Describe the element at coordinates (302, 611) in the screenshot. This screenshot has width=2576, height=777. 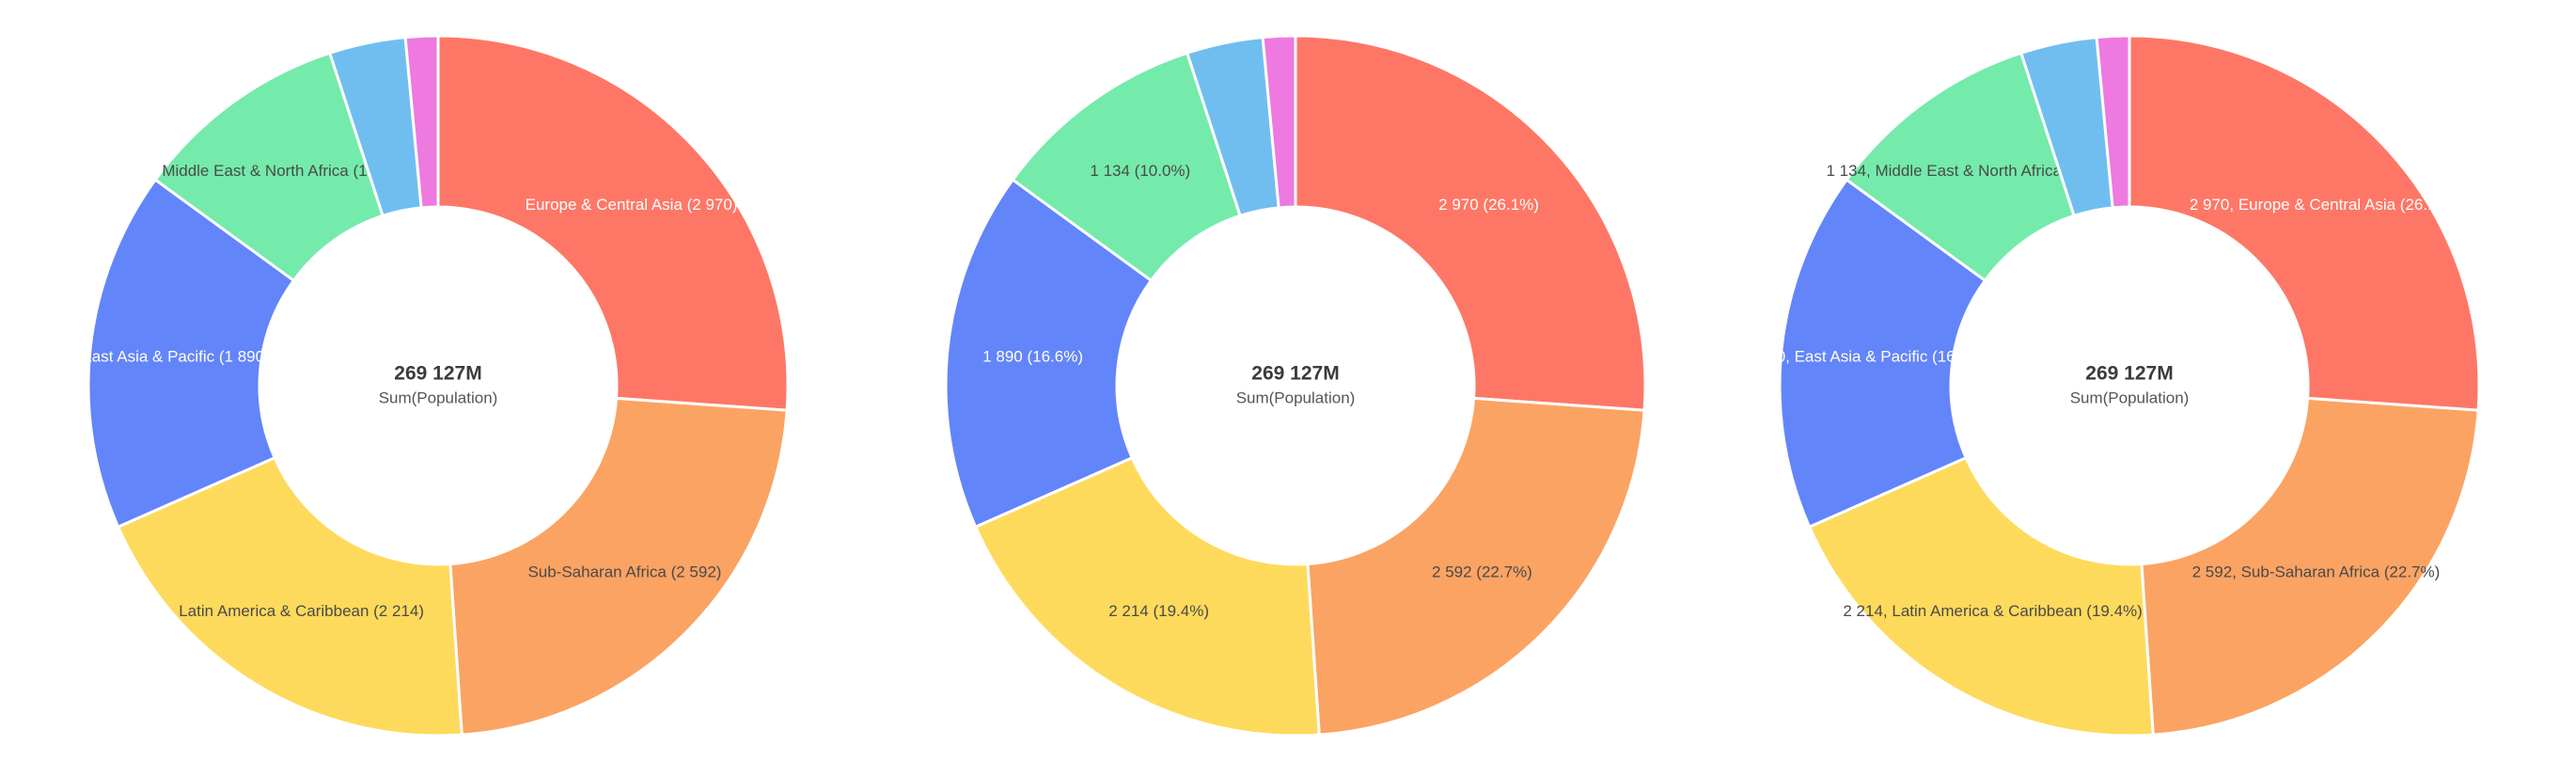
I see `slice-label-latin-america-and-caribbean: Latin America & Caribbean (2 214)` at that location.